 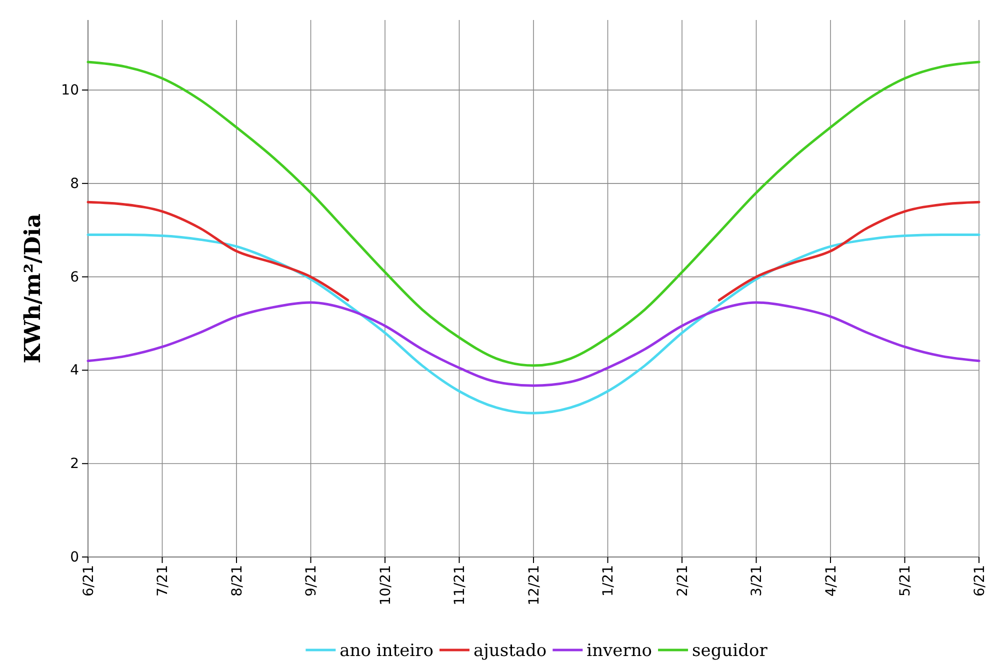 I want to click on legend-label: ajustado, so click(x=510, y=650).